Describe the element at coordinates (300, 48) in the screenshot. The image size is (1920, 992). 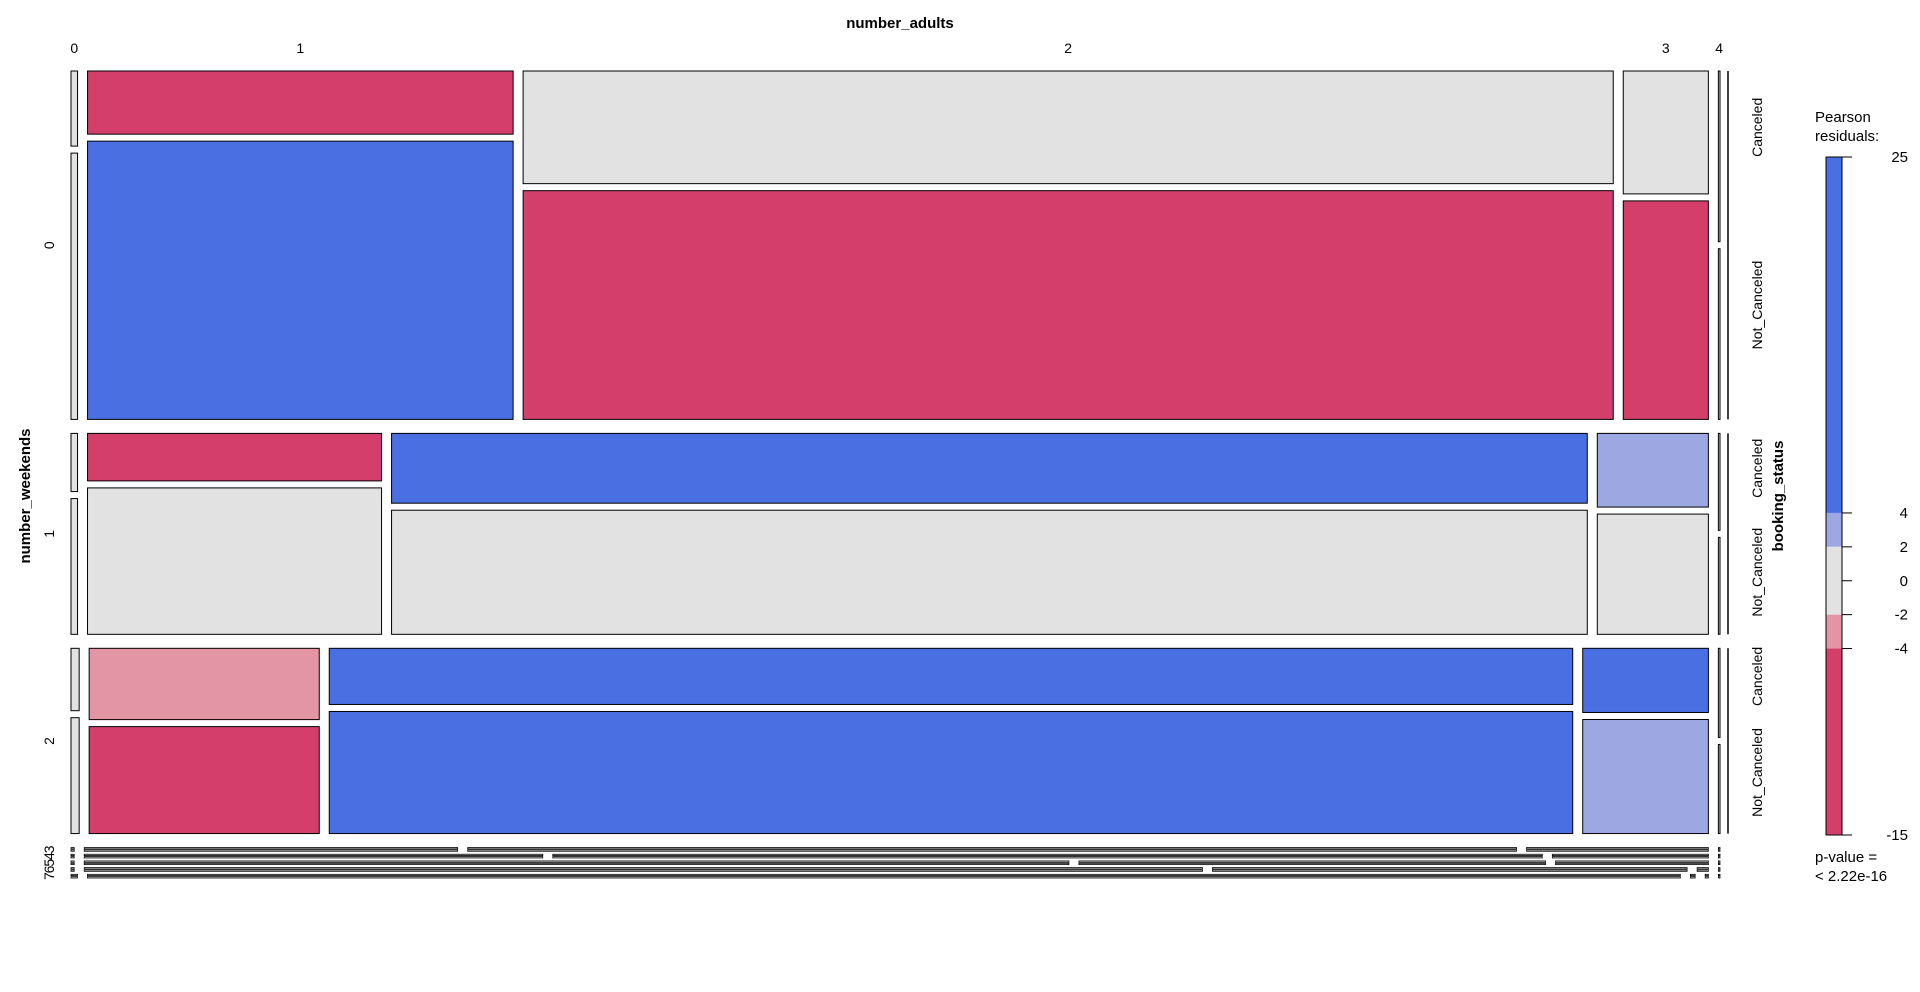
I see `col-level-label: 1` at that location.